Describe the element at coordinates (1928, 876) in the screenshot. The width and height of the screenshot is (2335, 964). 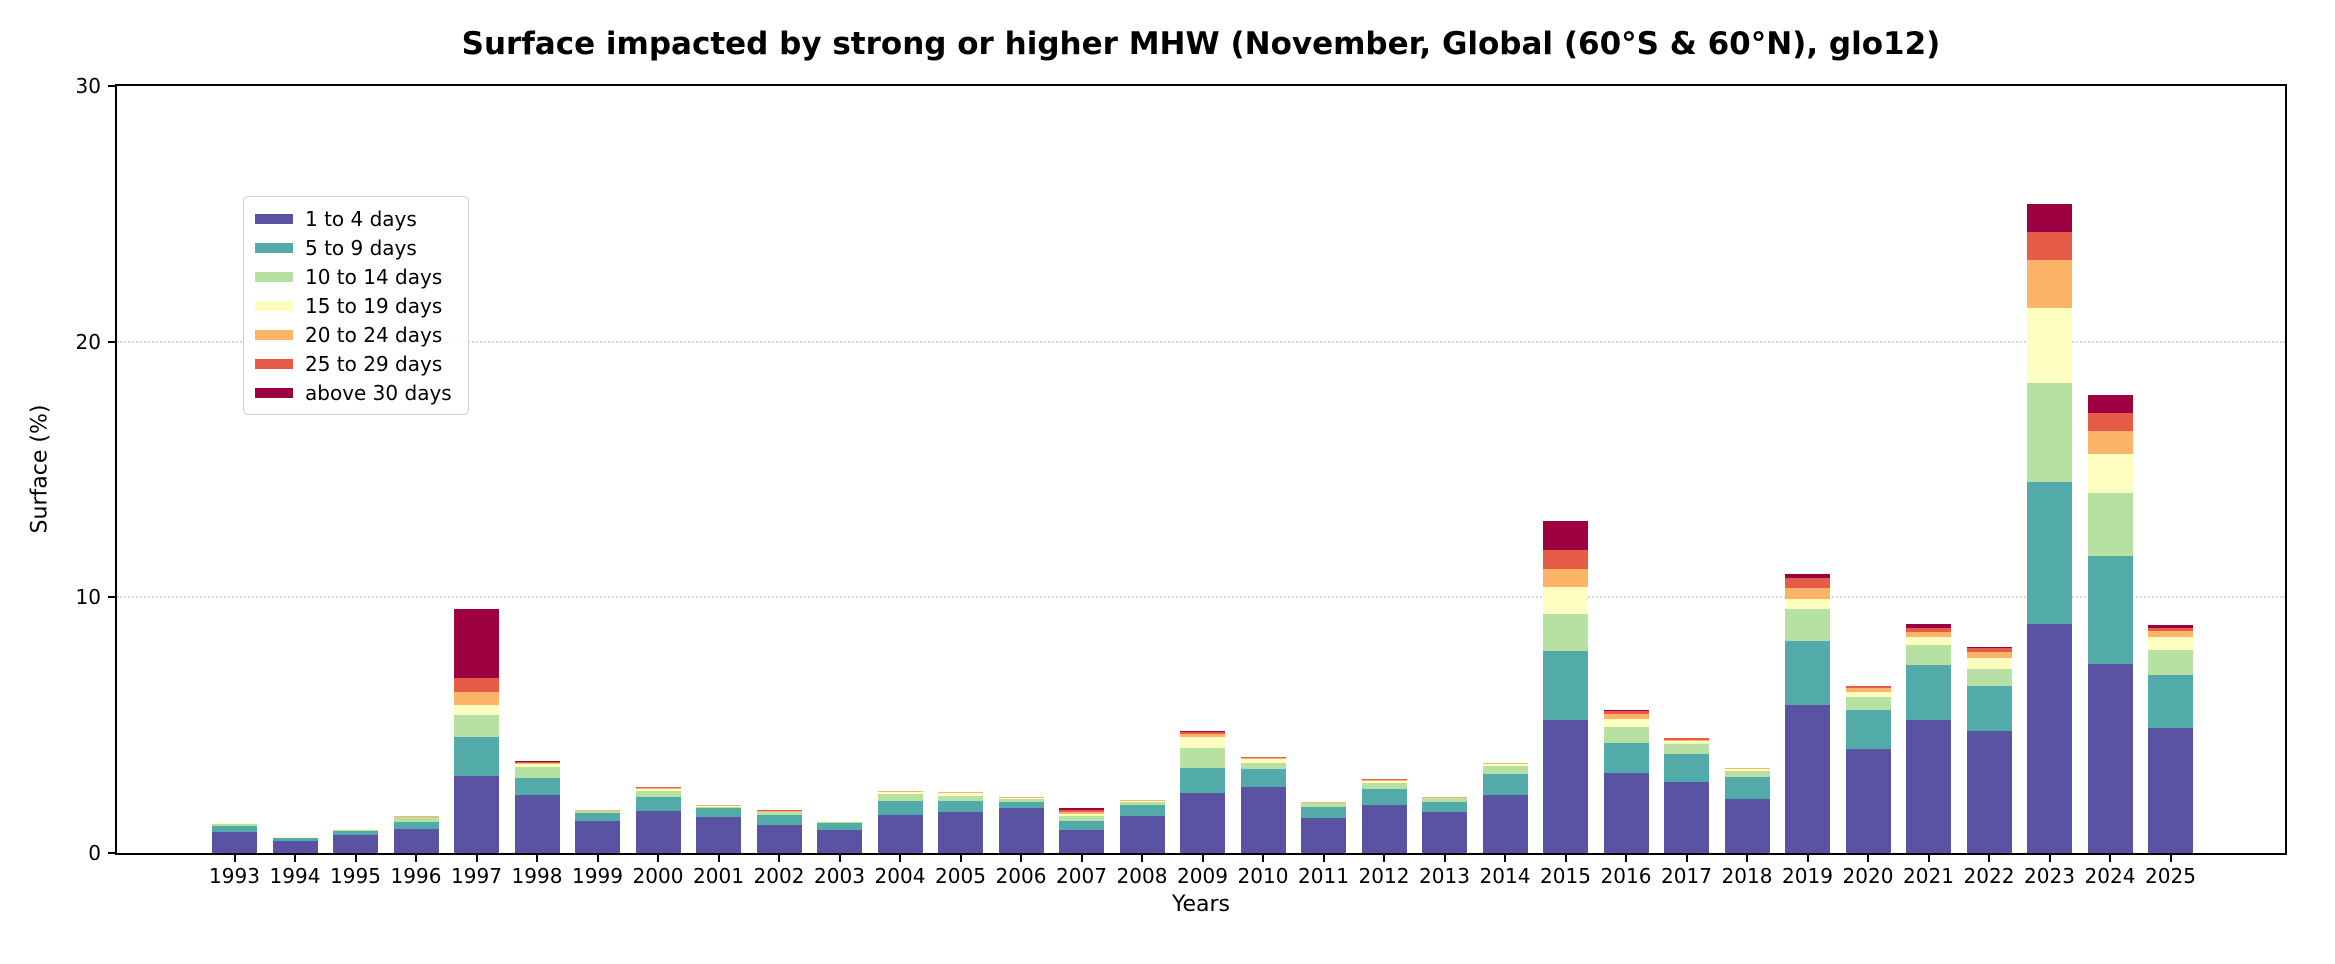
I see `x-tick-label: 2021` at that location.